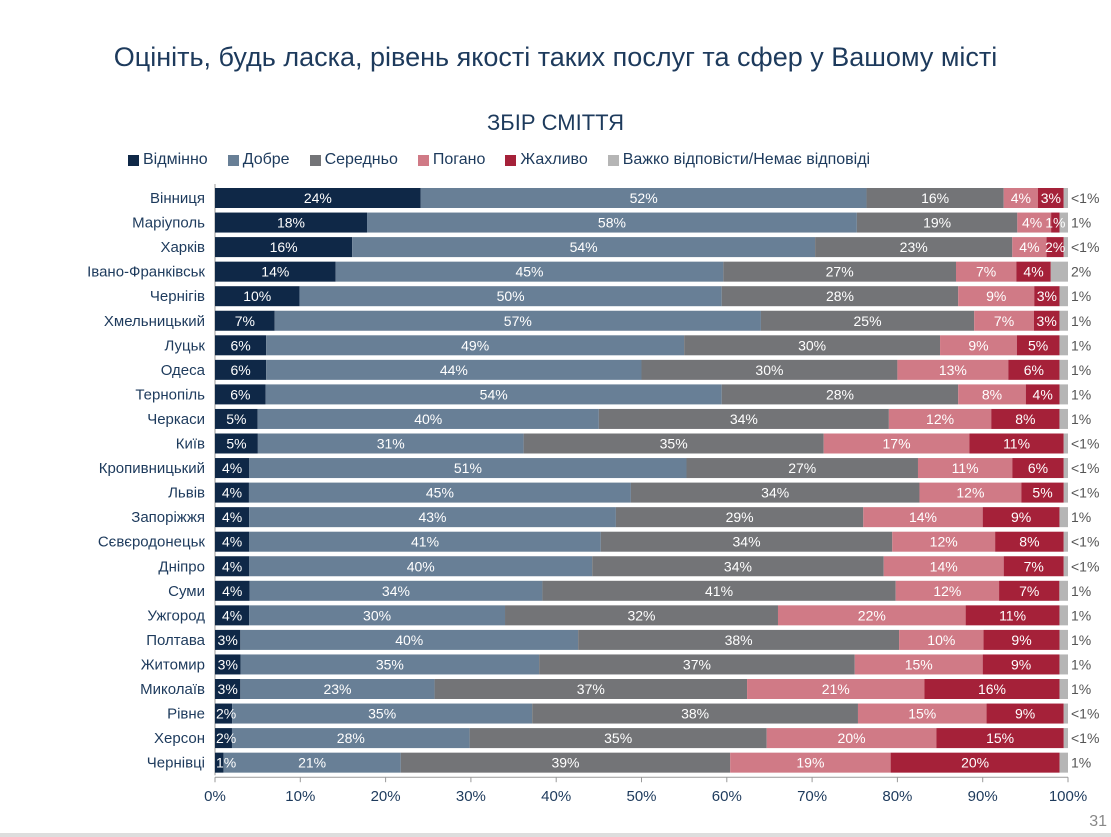  Describe the element at coordinates (644, 198) in the screenshot. I see `data-label: 52%` at that location.